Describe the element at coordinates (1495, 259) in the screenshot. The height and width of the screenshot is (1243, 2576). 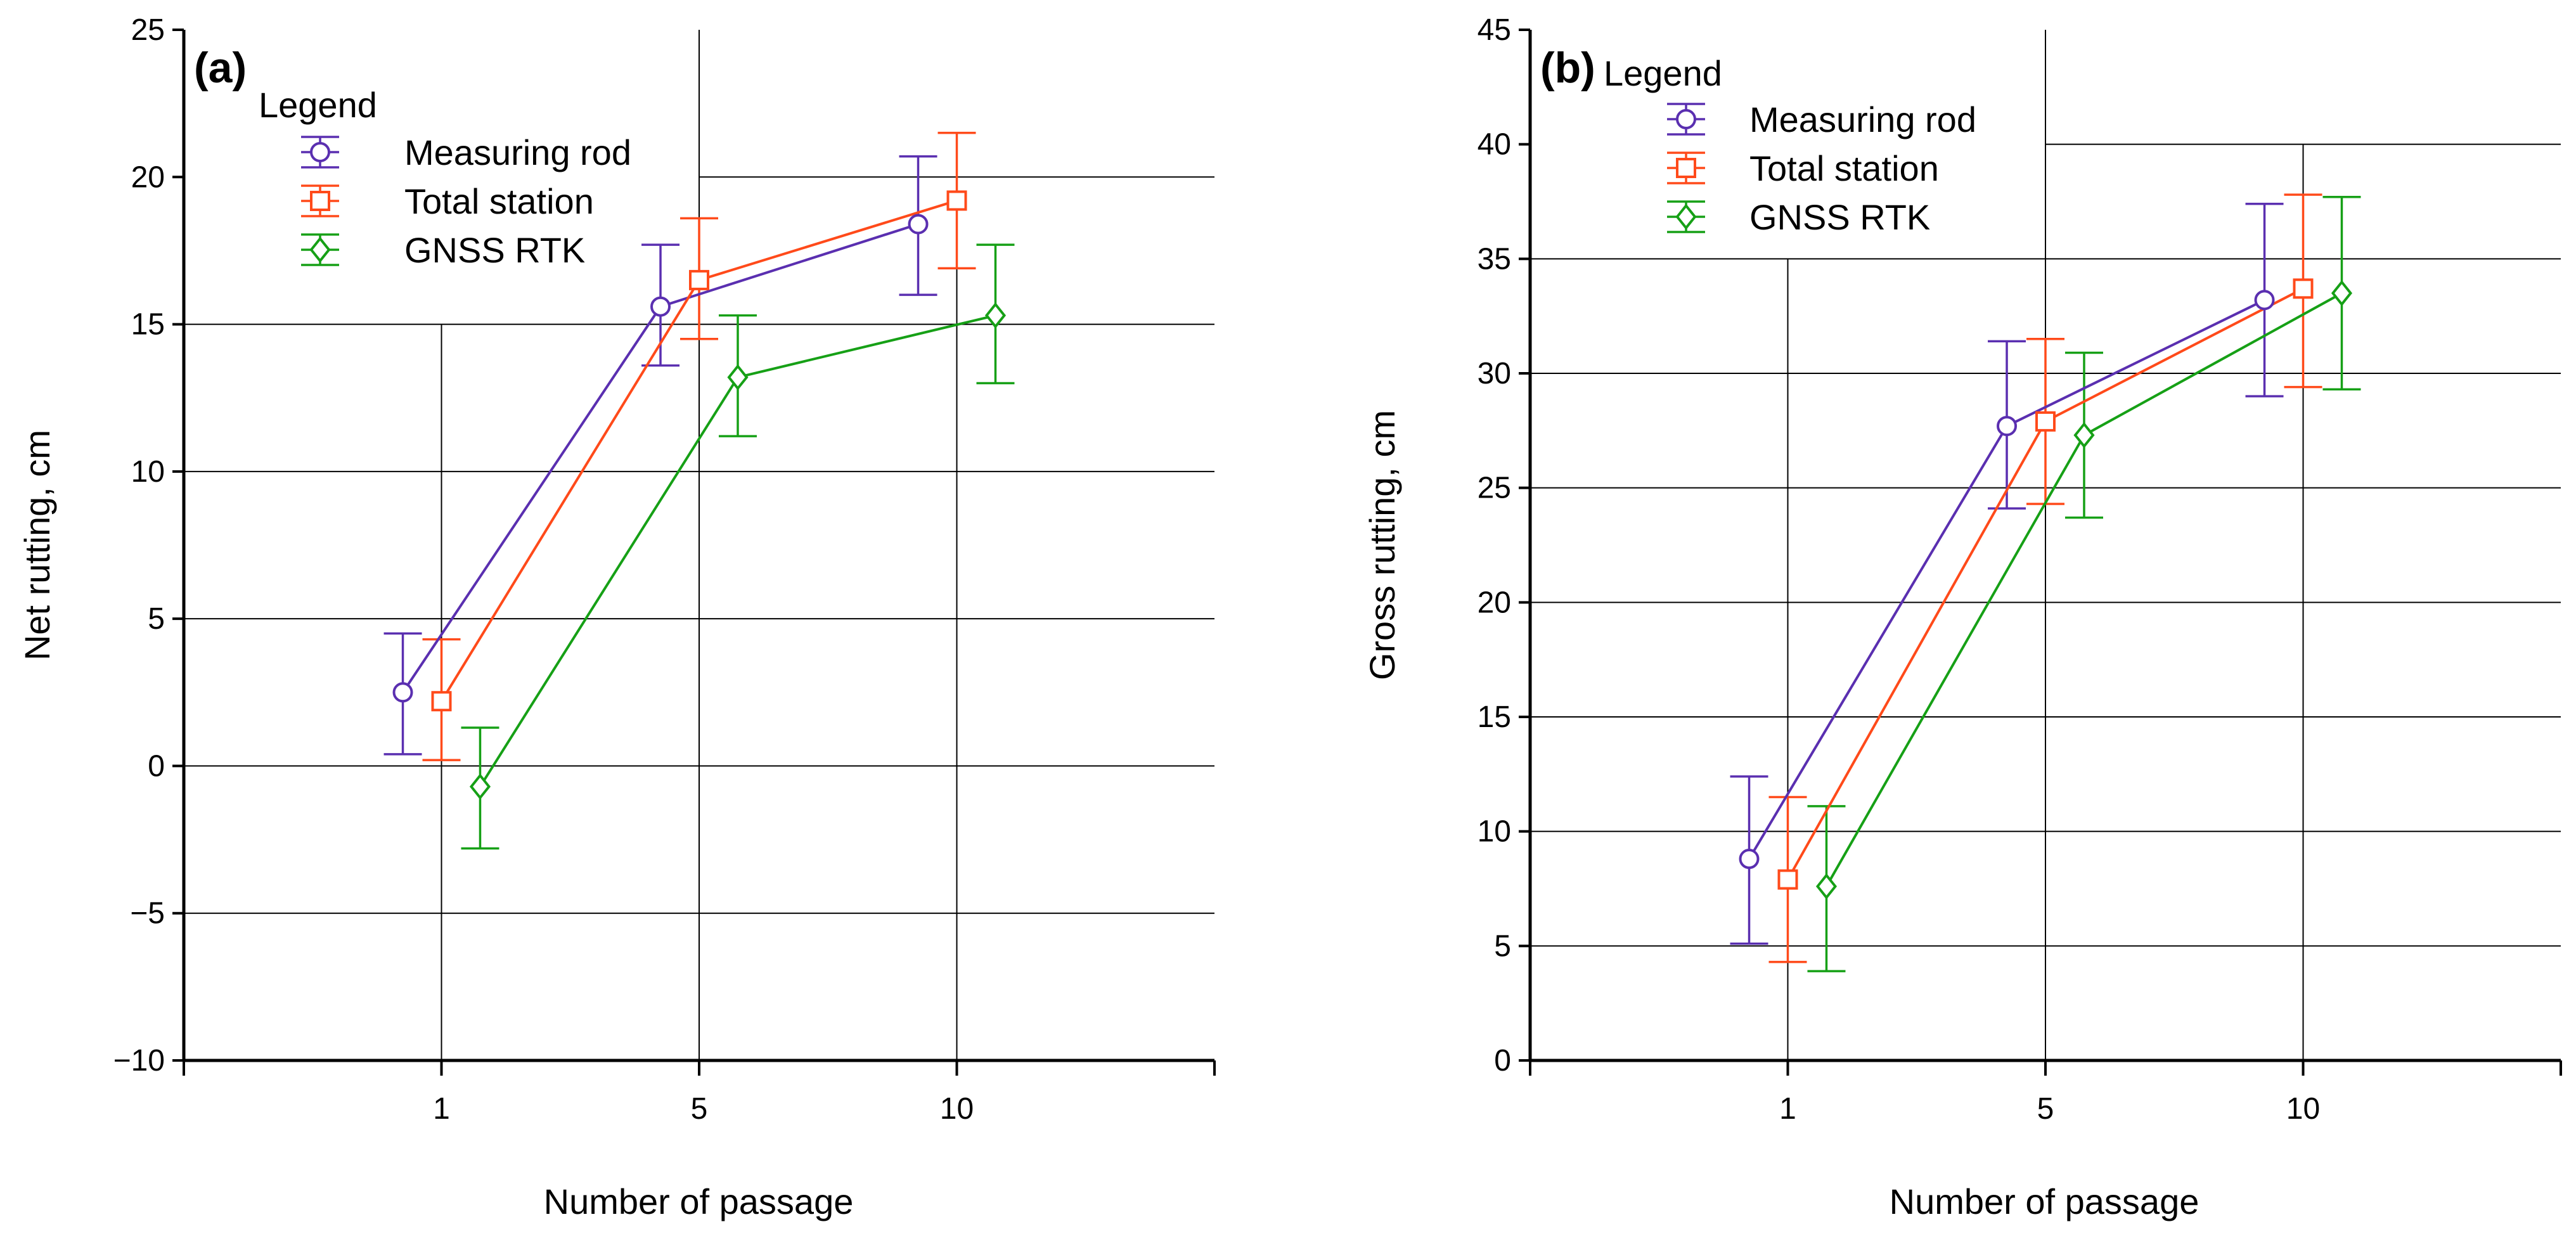
I see `y-tick-label: 35` at that location.